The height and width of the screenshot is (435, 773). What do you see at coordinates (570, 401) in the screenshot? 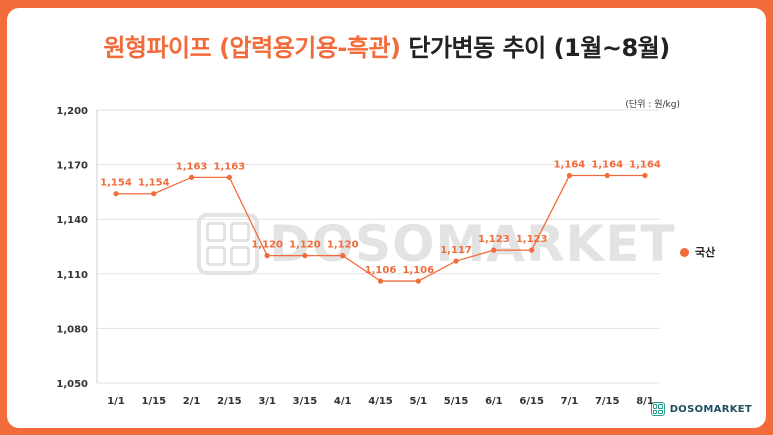
I see `x-tick-label: 7/1` at bounding box center [570, 401].